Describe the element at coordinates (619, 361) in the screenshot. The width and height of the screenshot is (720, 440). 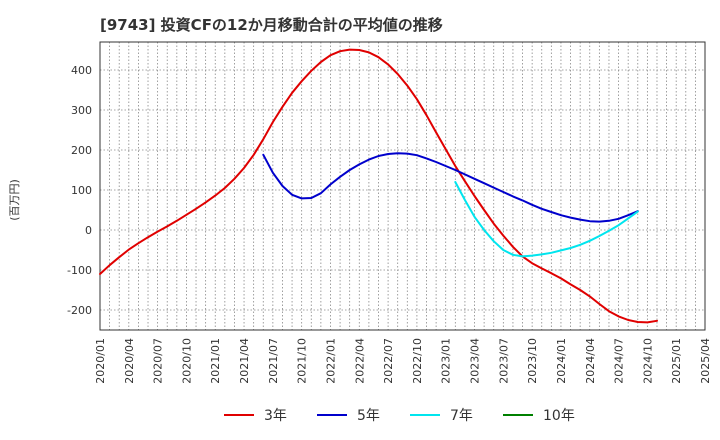
I see `x-tick-label: 2024/07` at that location.